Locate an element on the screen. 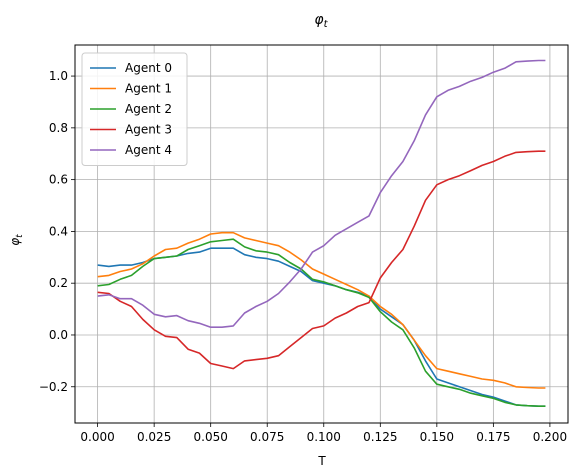 The height and width of the screenshot is (476, 581). y-tick-label: 1.0 is located at coordinates (58, 76).